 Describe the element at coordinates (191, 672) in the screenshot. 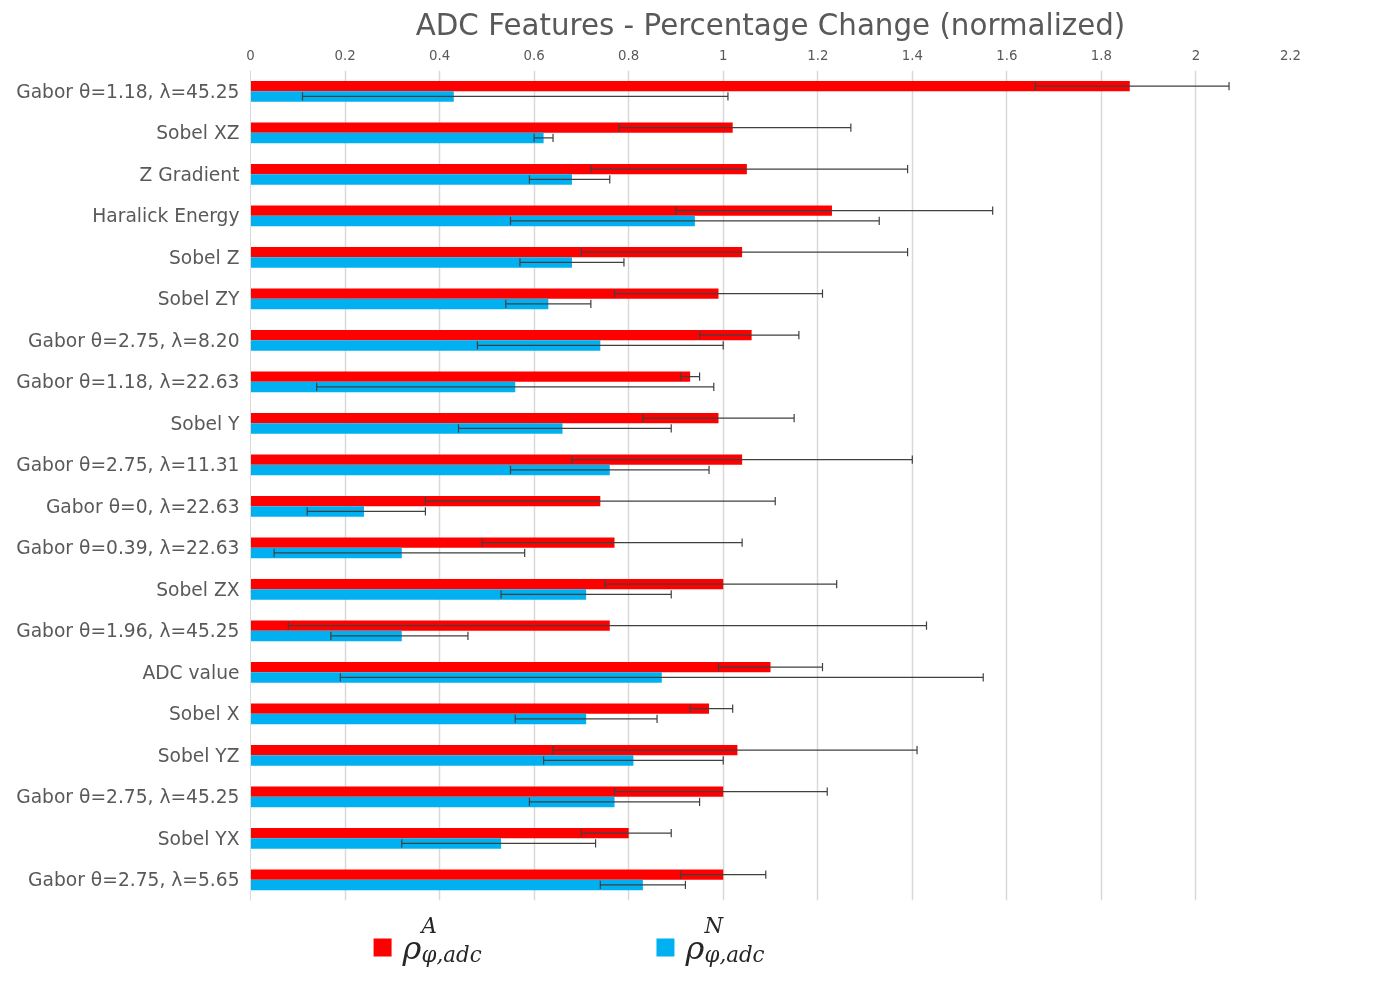

I see `y-tick-label: ADC value` at that location.